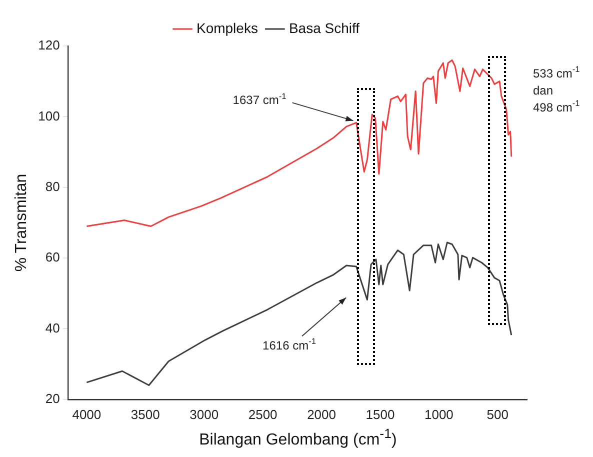 Image resolution: width=593 pixels, height=457 pixels. I want to click on legend-label: Kompleks, so click(227, 28).